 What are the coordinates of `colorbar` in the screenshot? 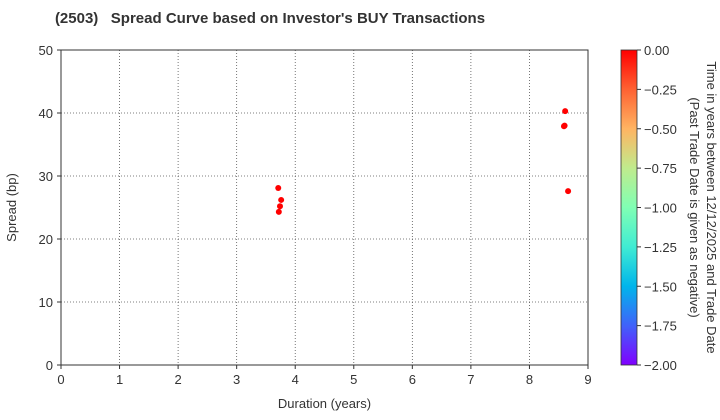 It's located at (629, 207).